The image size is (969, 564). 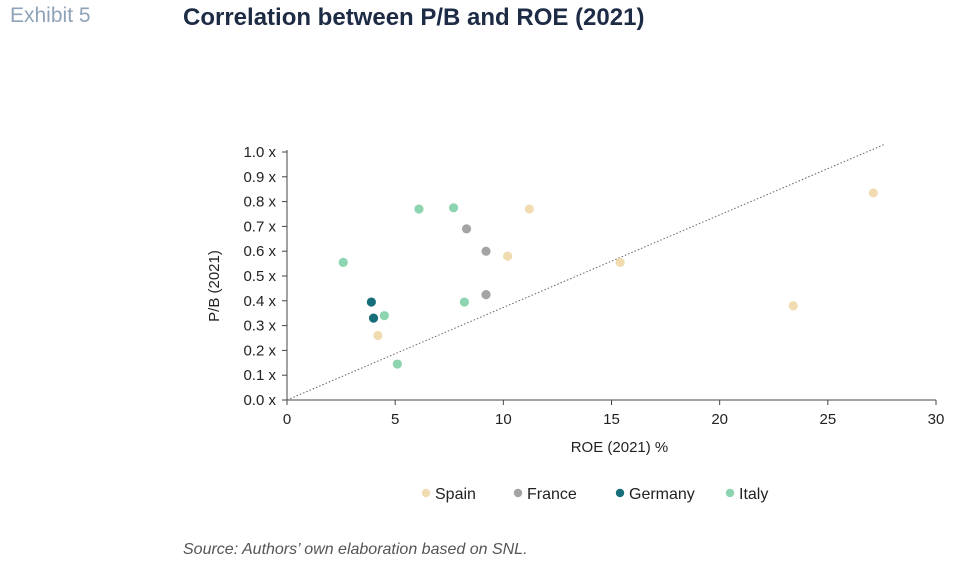 I want to click on legend-label-france: France, so click(x=552, y=494).